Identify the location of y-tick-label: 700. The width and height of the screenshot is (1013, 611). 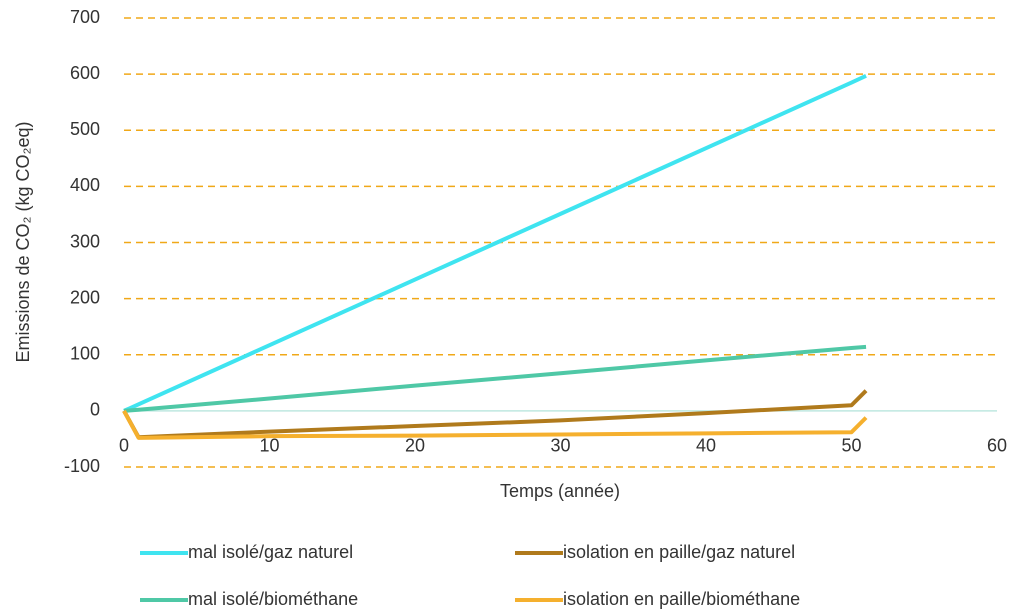
(85, 17).